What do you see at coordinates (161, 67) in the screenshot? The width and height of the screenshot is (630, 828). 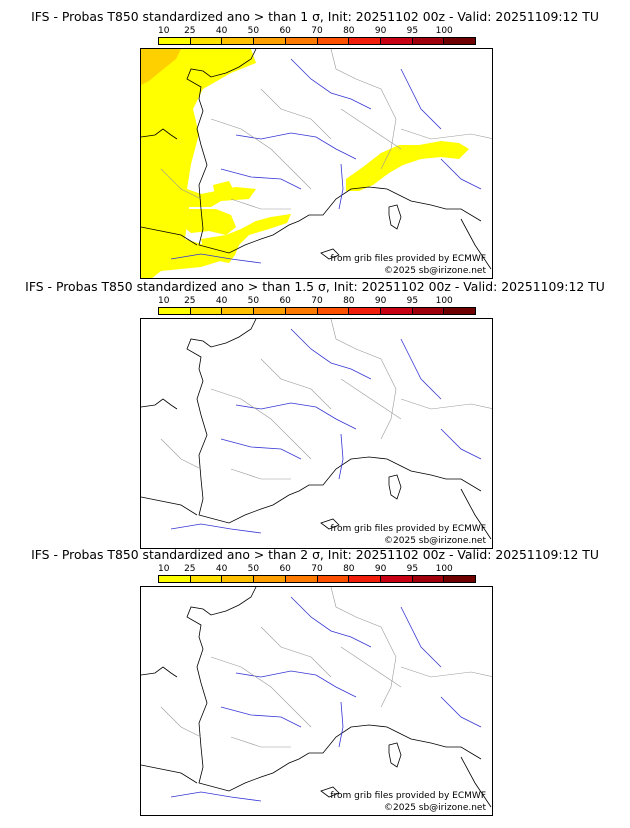 I see `probability-area-high-channel` at bounding box center [161, 67].